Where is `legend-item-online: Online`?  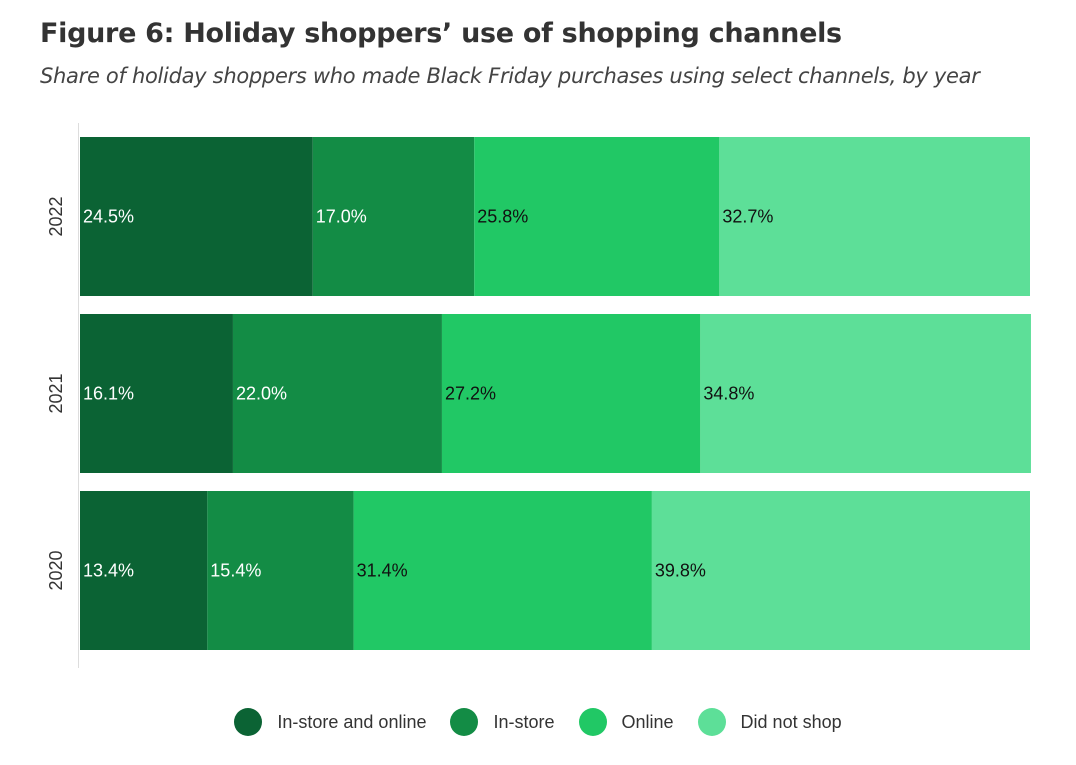 legend-item-online: Online is located at coordinates (626, 722).